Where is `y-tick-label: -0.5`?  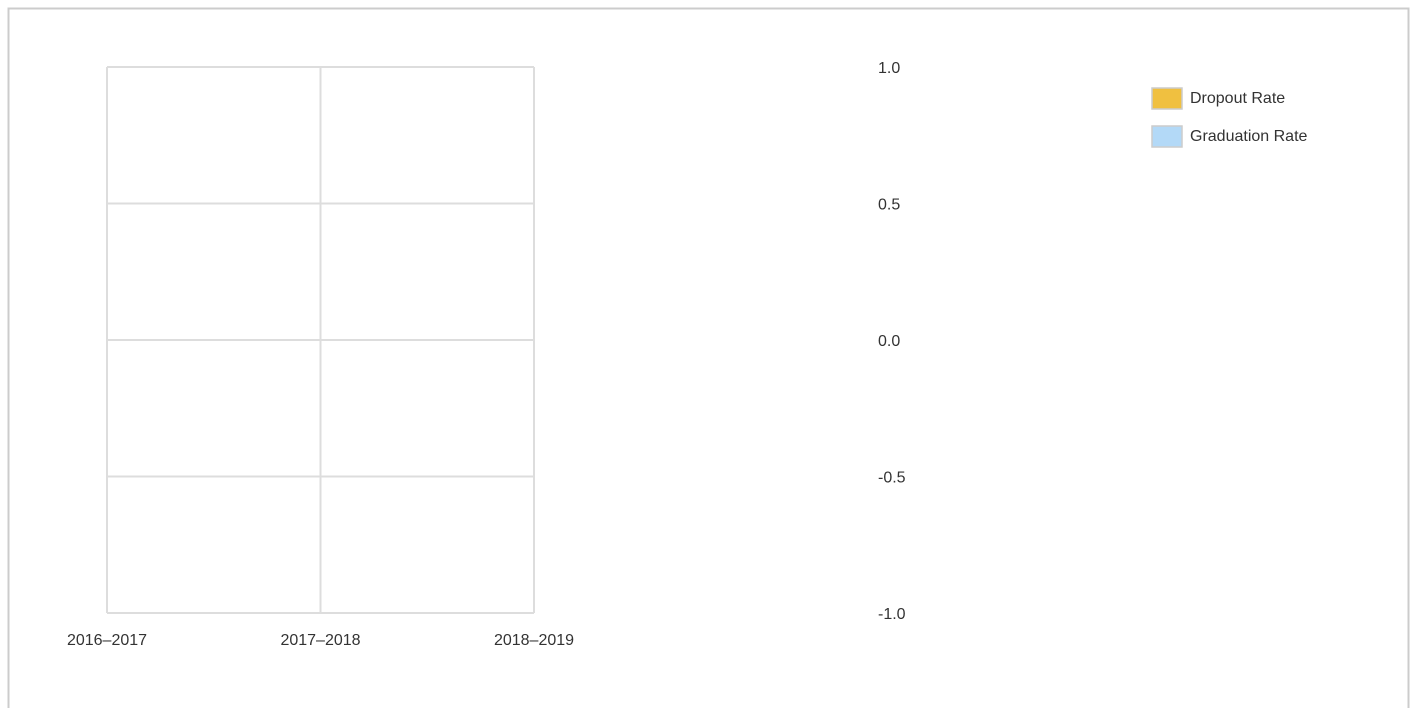 y-tick-label: -0.5 is located at coordinates (892, 478).